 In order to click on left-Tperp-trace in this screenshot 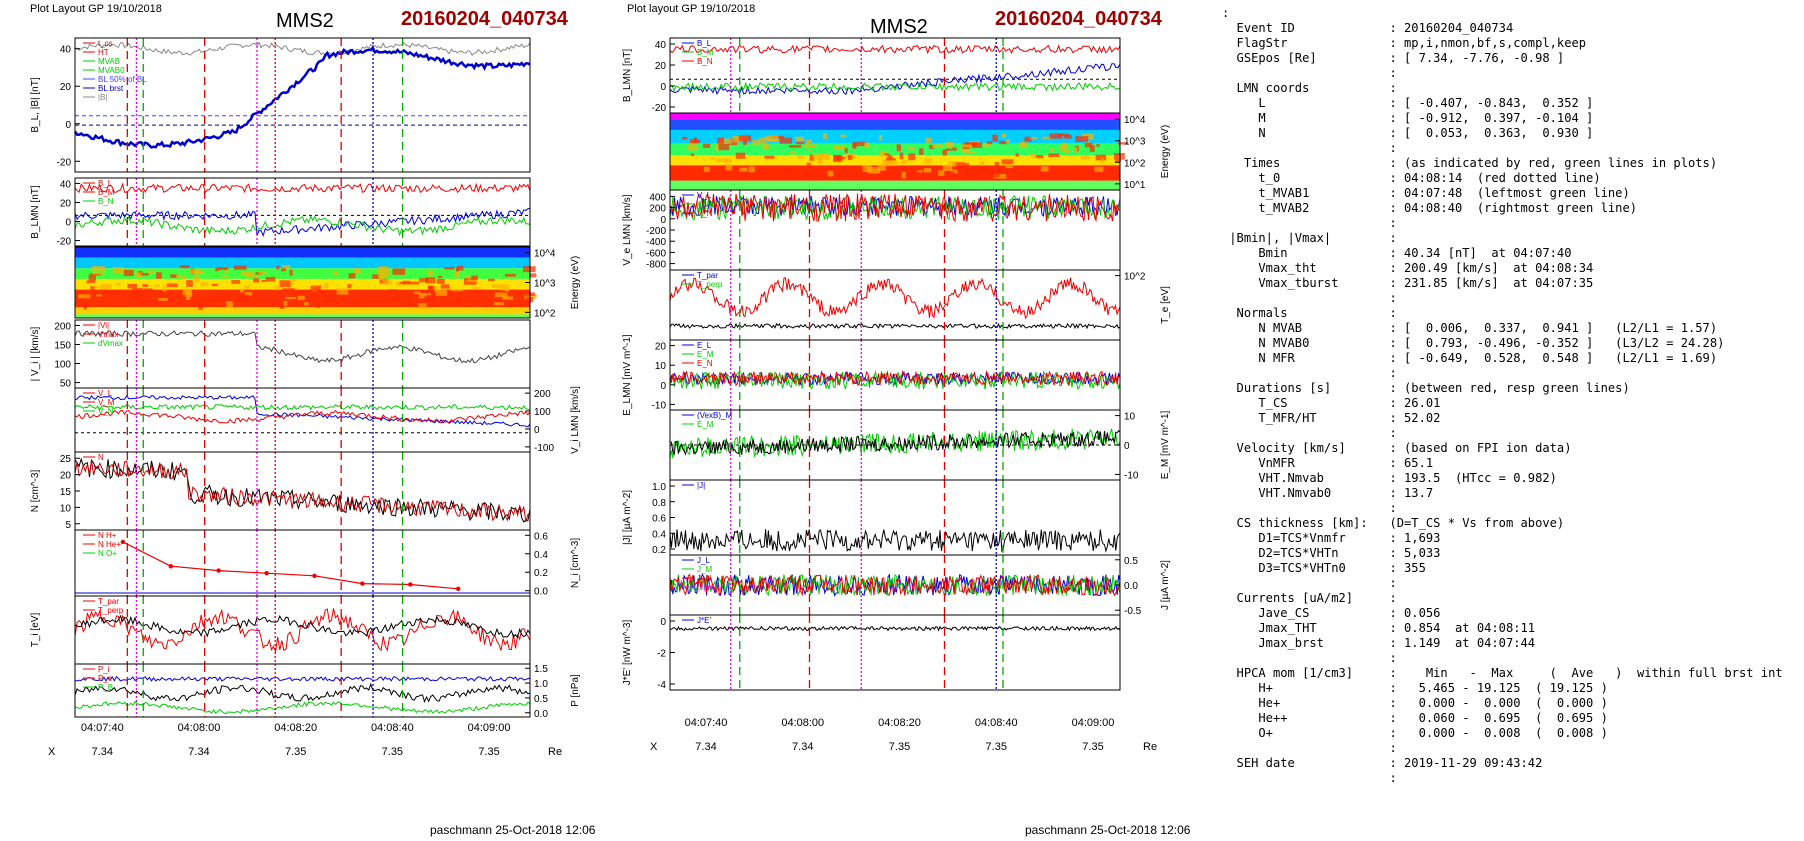, I will do `click(302, 626)`.